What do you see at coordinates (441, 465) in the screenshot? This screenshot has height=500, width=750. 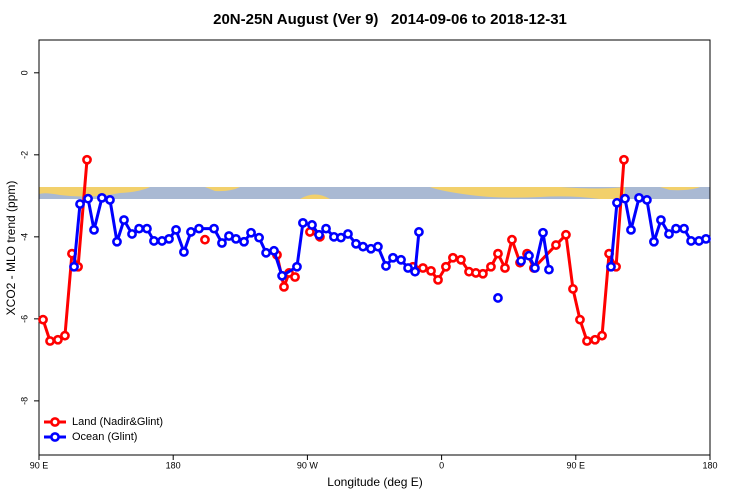 I see `x-tick-label: 0` at bounding box center [441, 465].